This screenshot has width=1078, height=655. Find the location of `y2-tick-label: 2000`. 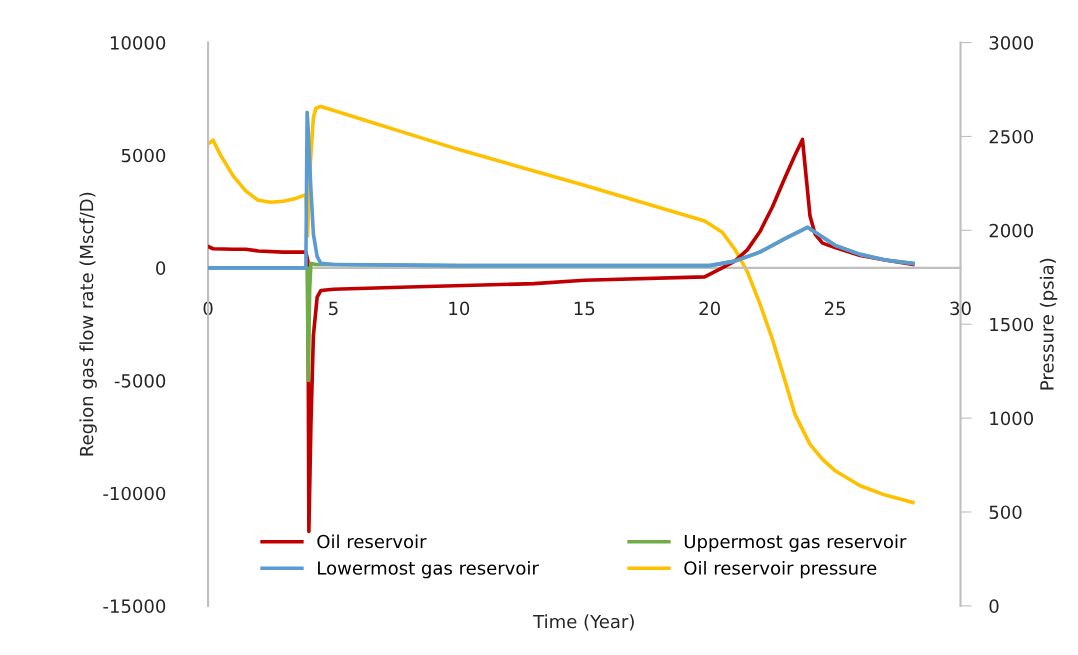

y2-tick-label: 2000 is located at coordinates (1011, 230).